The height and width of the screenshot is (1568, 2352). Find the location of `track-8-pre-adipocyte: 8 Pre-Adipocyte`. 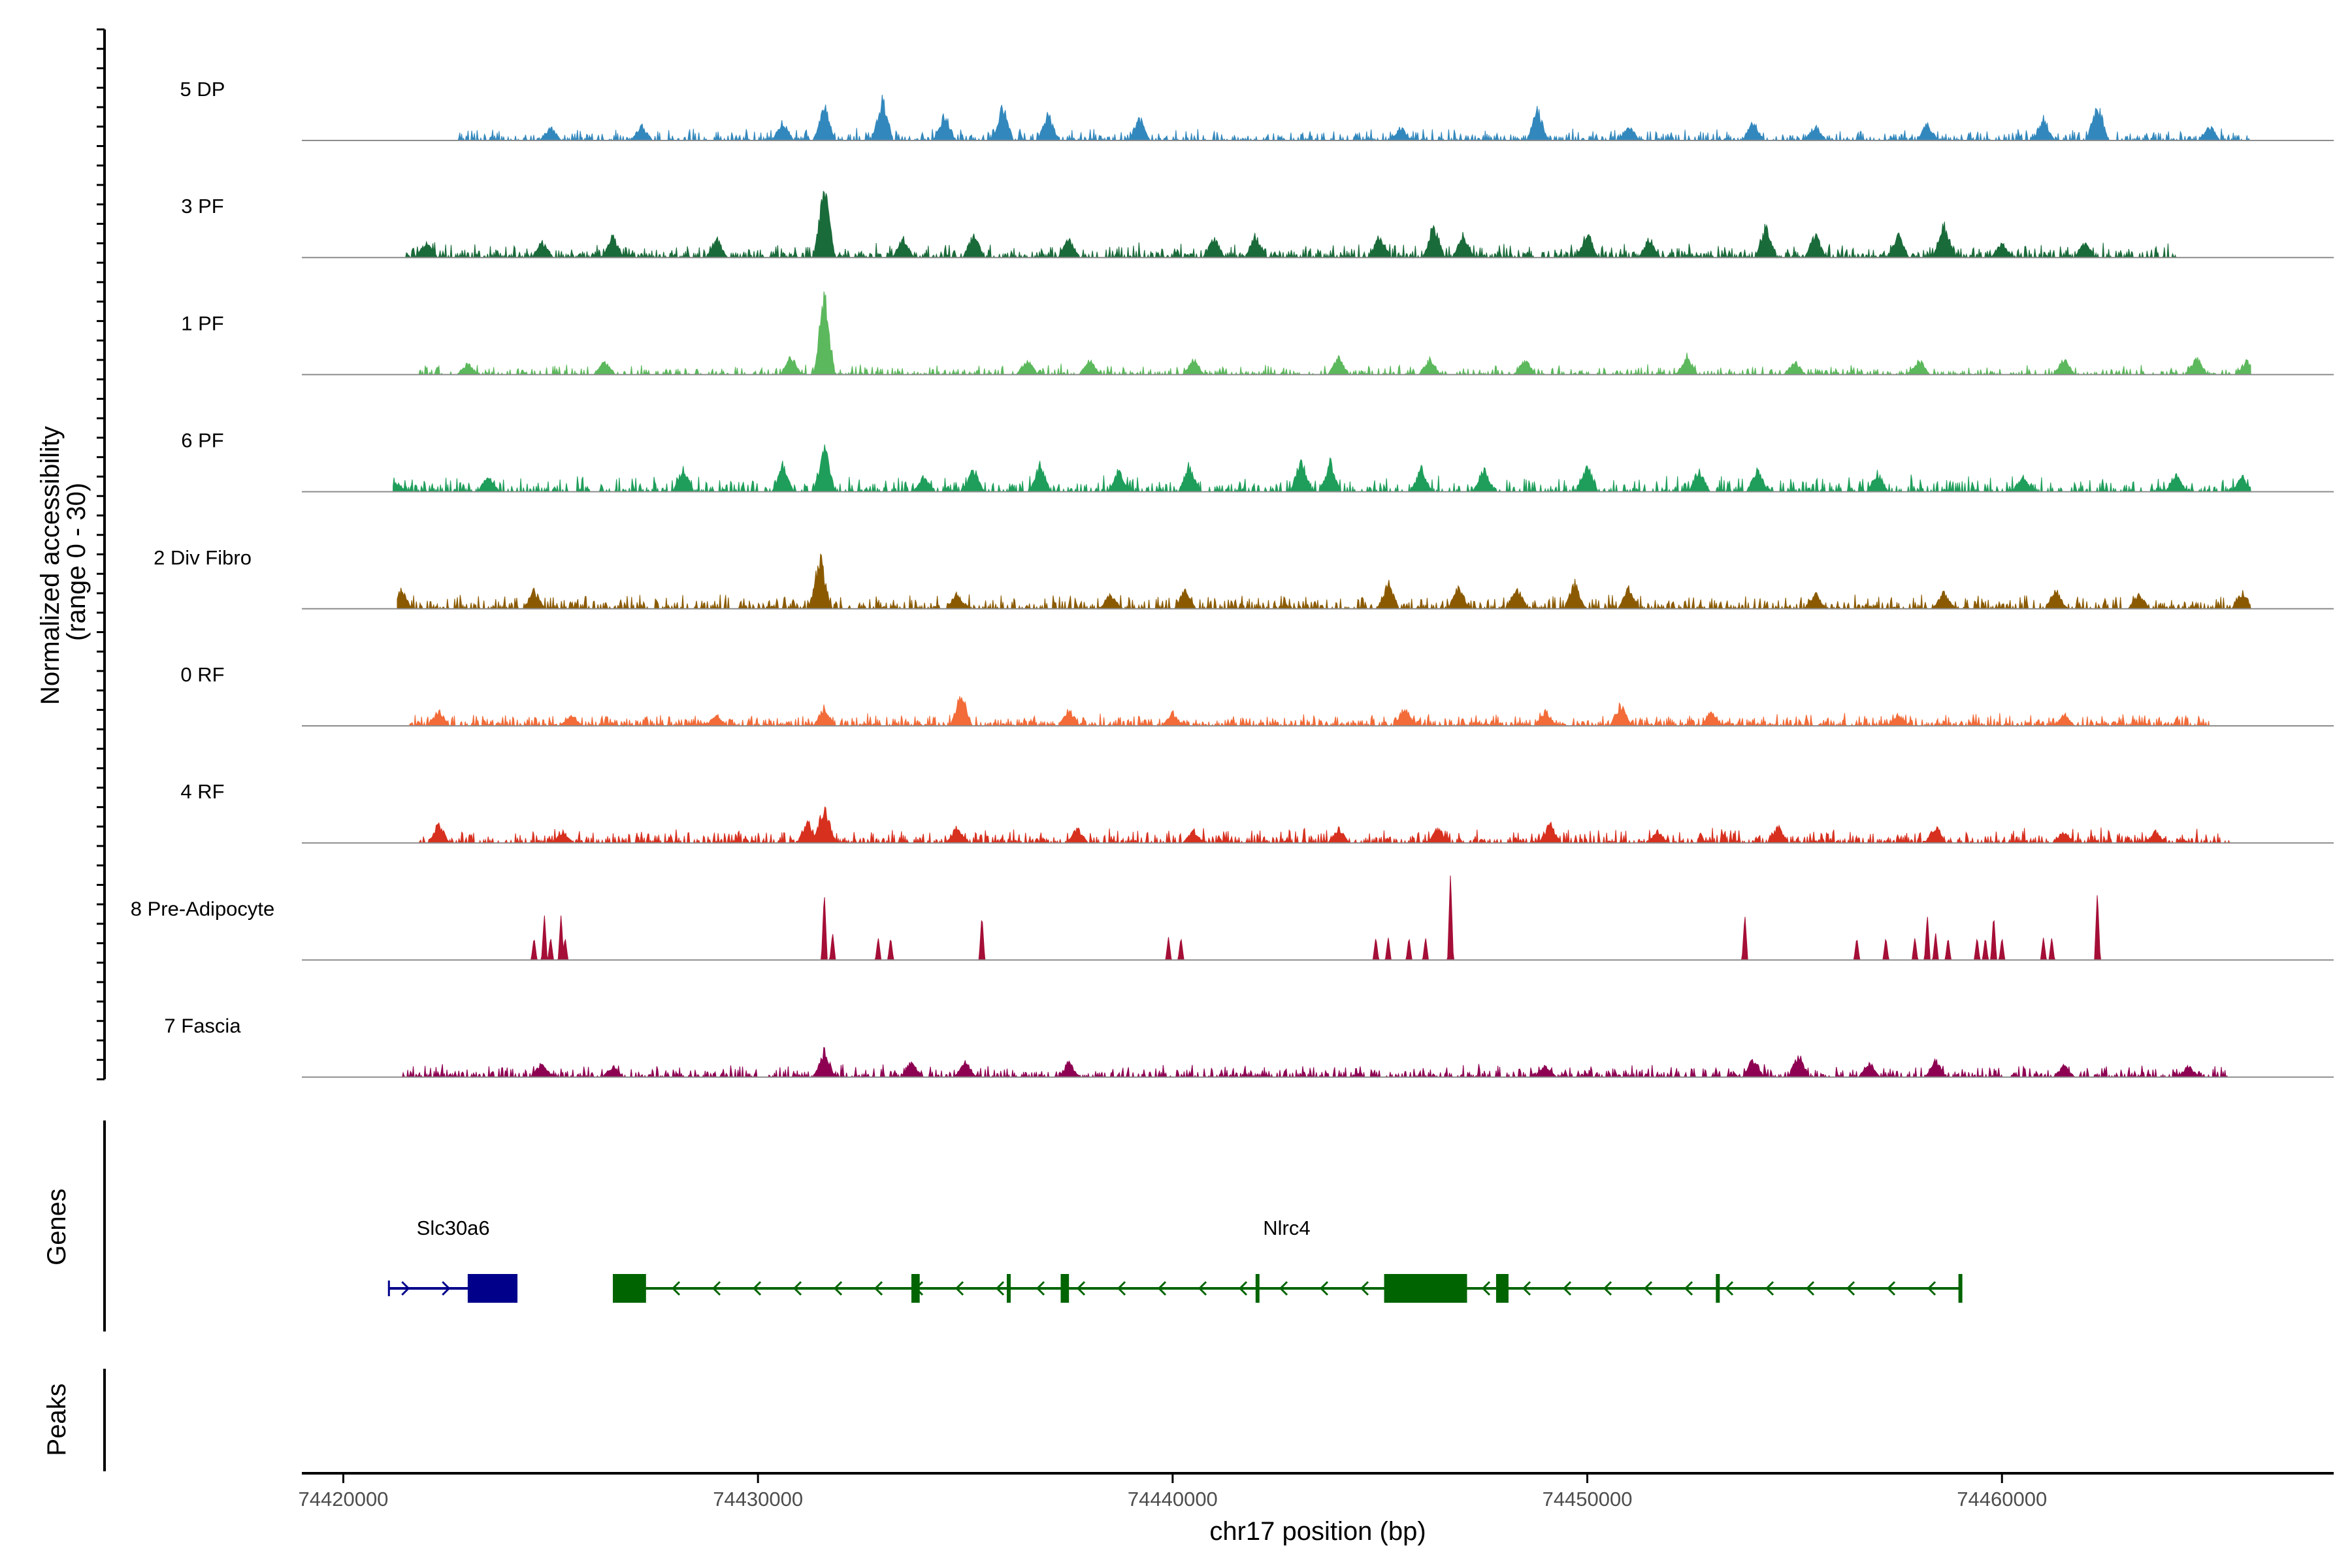

track-8-pre-adipocyte: 8 Pre-Adipocyte is located at coordinates (1232, 918).